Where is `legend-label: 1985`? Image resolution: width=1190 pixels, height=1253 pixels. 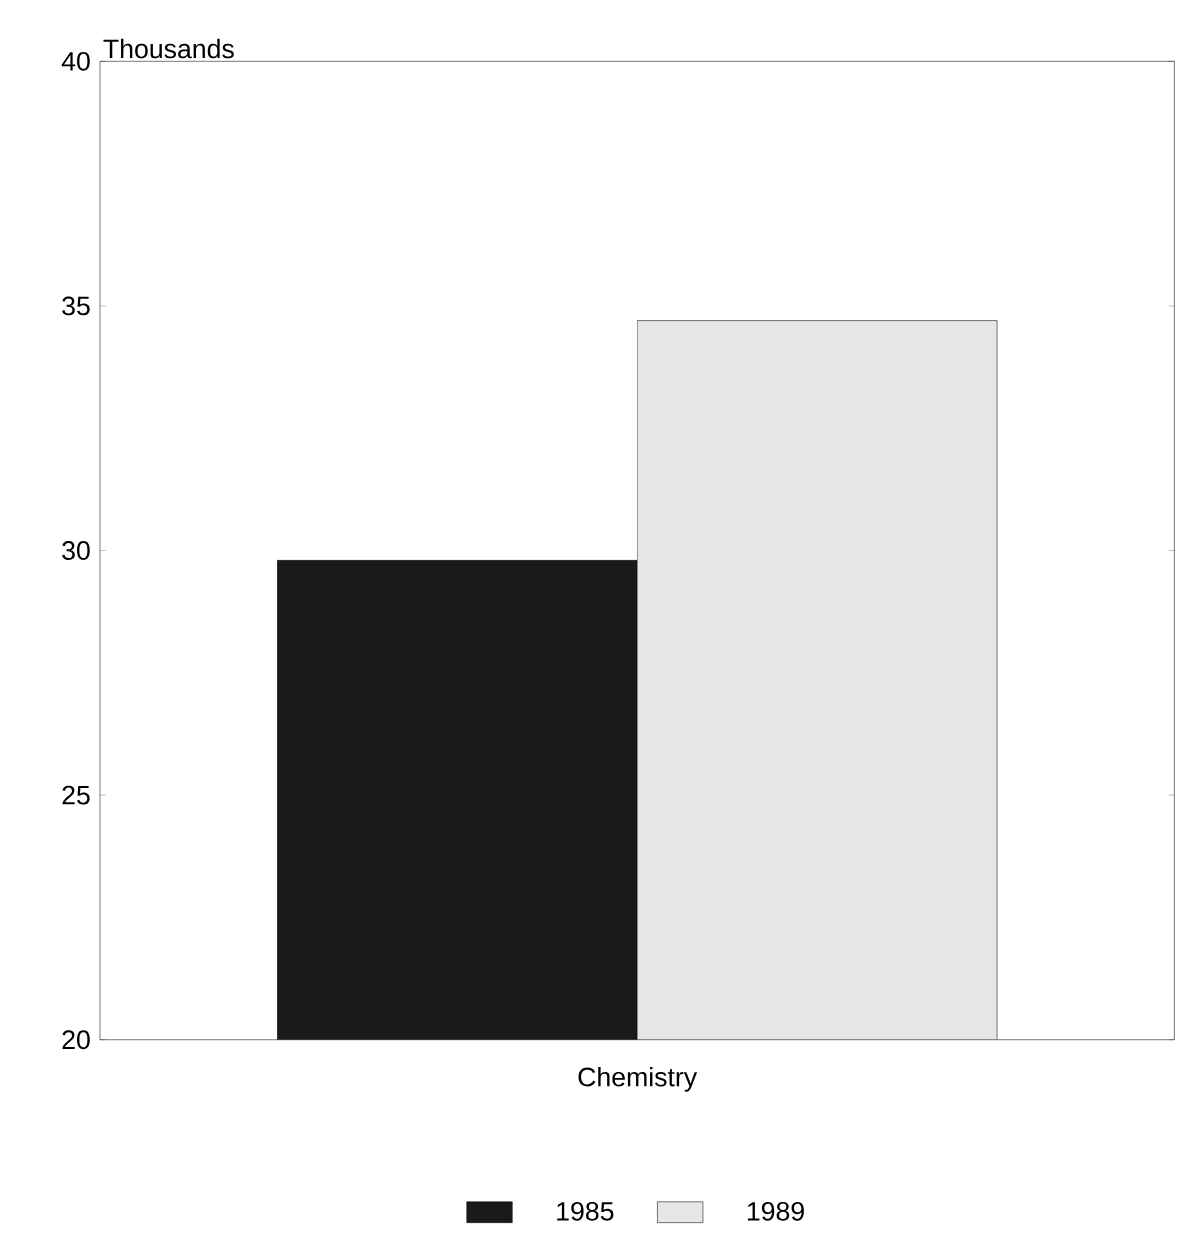
legend-label: 1985 is located at coordinates (585, 1211).